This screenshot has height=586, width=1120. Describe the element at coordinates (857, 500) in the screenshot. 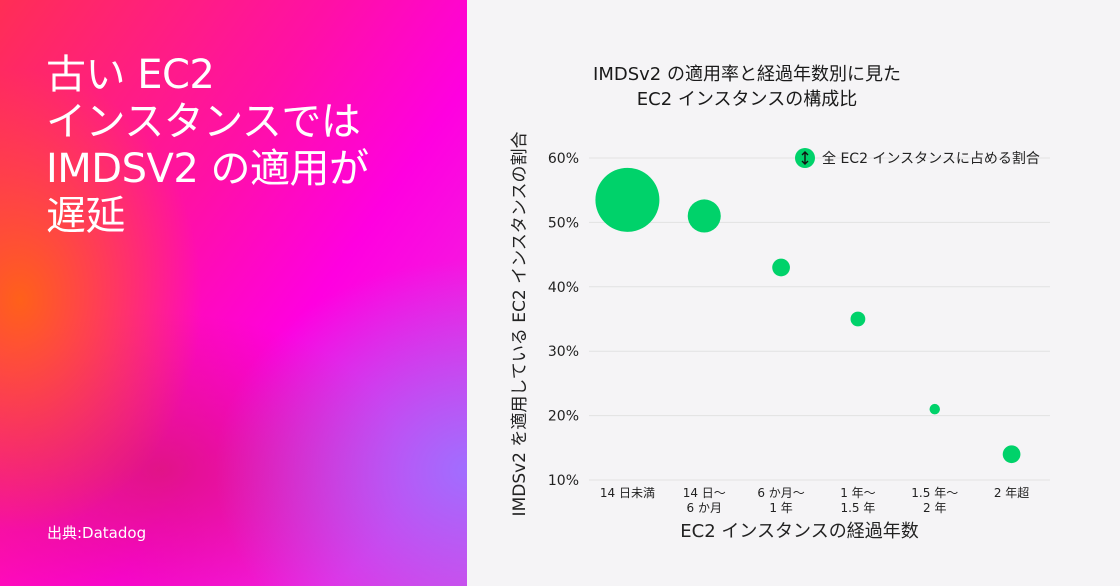

I see `x-tick-label: 1 年〜 1.5 年` at that location.